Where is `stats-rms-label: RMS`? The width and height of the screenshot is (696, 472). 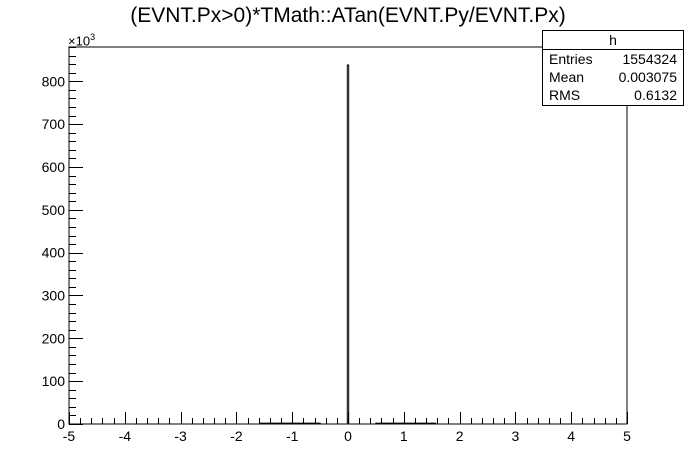 stats-rms-label: RMS is located at coordinates (565, 95).